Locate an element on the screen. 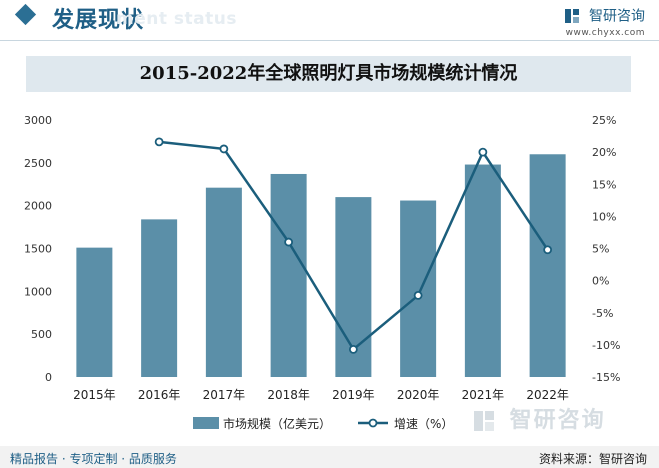  legend-bar-label: 市场规模（亿美元） is located at coordinates (277, 423).